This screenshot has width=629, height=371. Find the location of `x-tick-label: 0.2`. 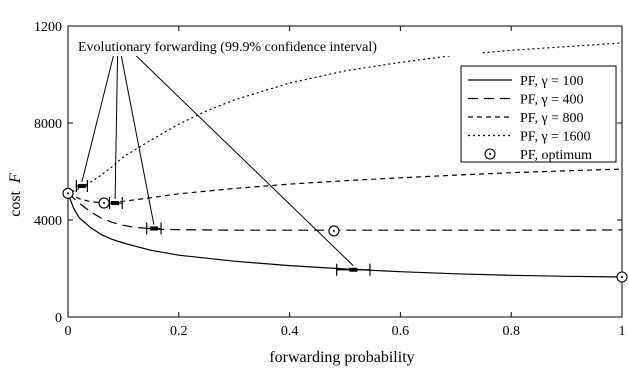

x-tick-label: 0.2 is located at coordinates (179, 331).